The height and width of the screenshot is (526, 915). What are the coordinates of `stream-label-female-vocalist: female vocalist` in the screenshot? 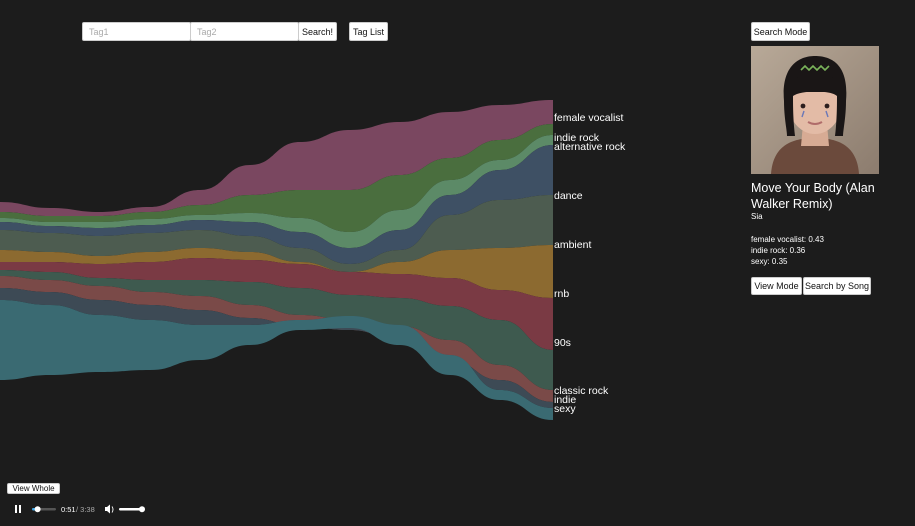 It's located at (589, 118).